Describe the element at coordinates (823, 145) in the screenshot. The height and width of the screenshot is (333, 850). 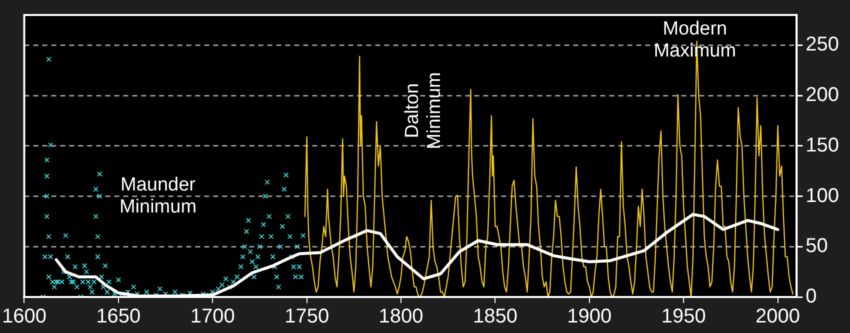
I see `y-tick-label: 150` at that location.